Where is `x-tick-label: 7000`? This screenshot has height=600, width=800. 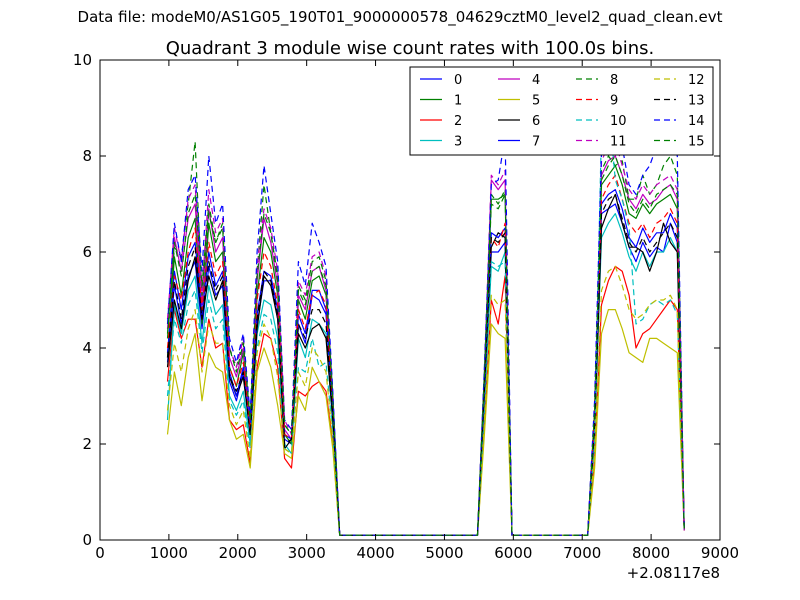 x-tick-label: 7000 is located at coordinates (582, 553).